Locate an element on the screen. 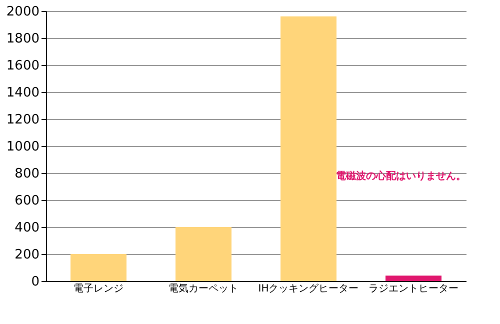  y-tick-label: 600 is located at coordinates (27, 201).